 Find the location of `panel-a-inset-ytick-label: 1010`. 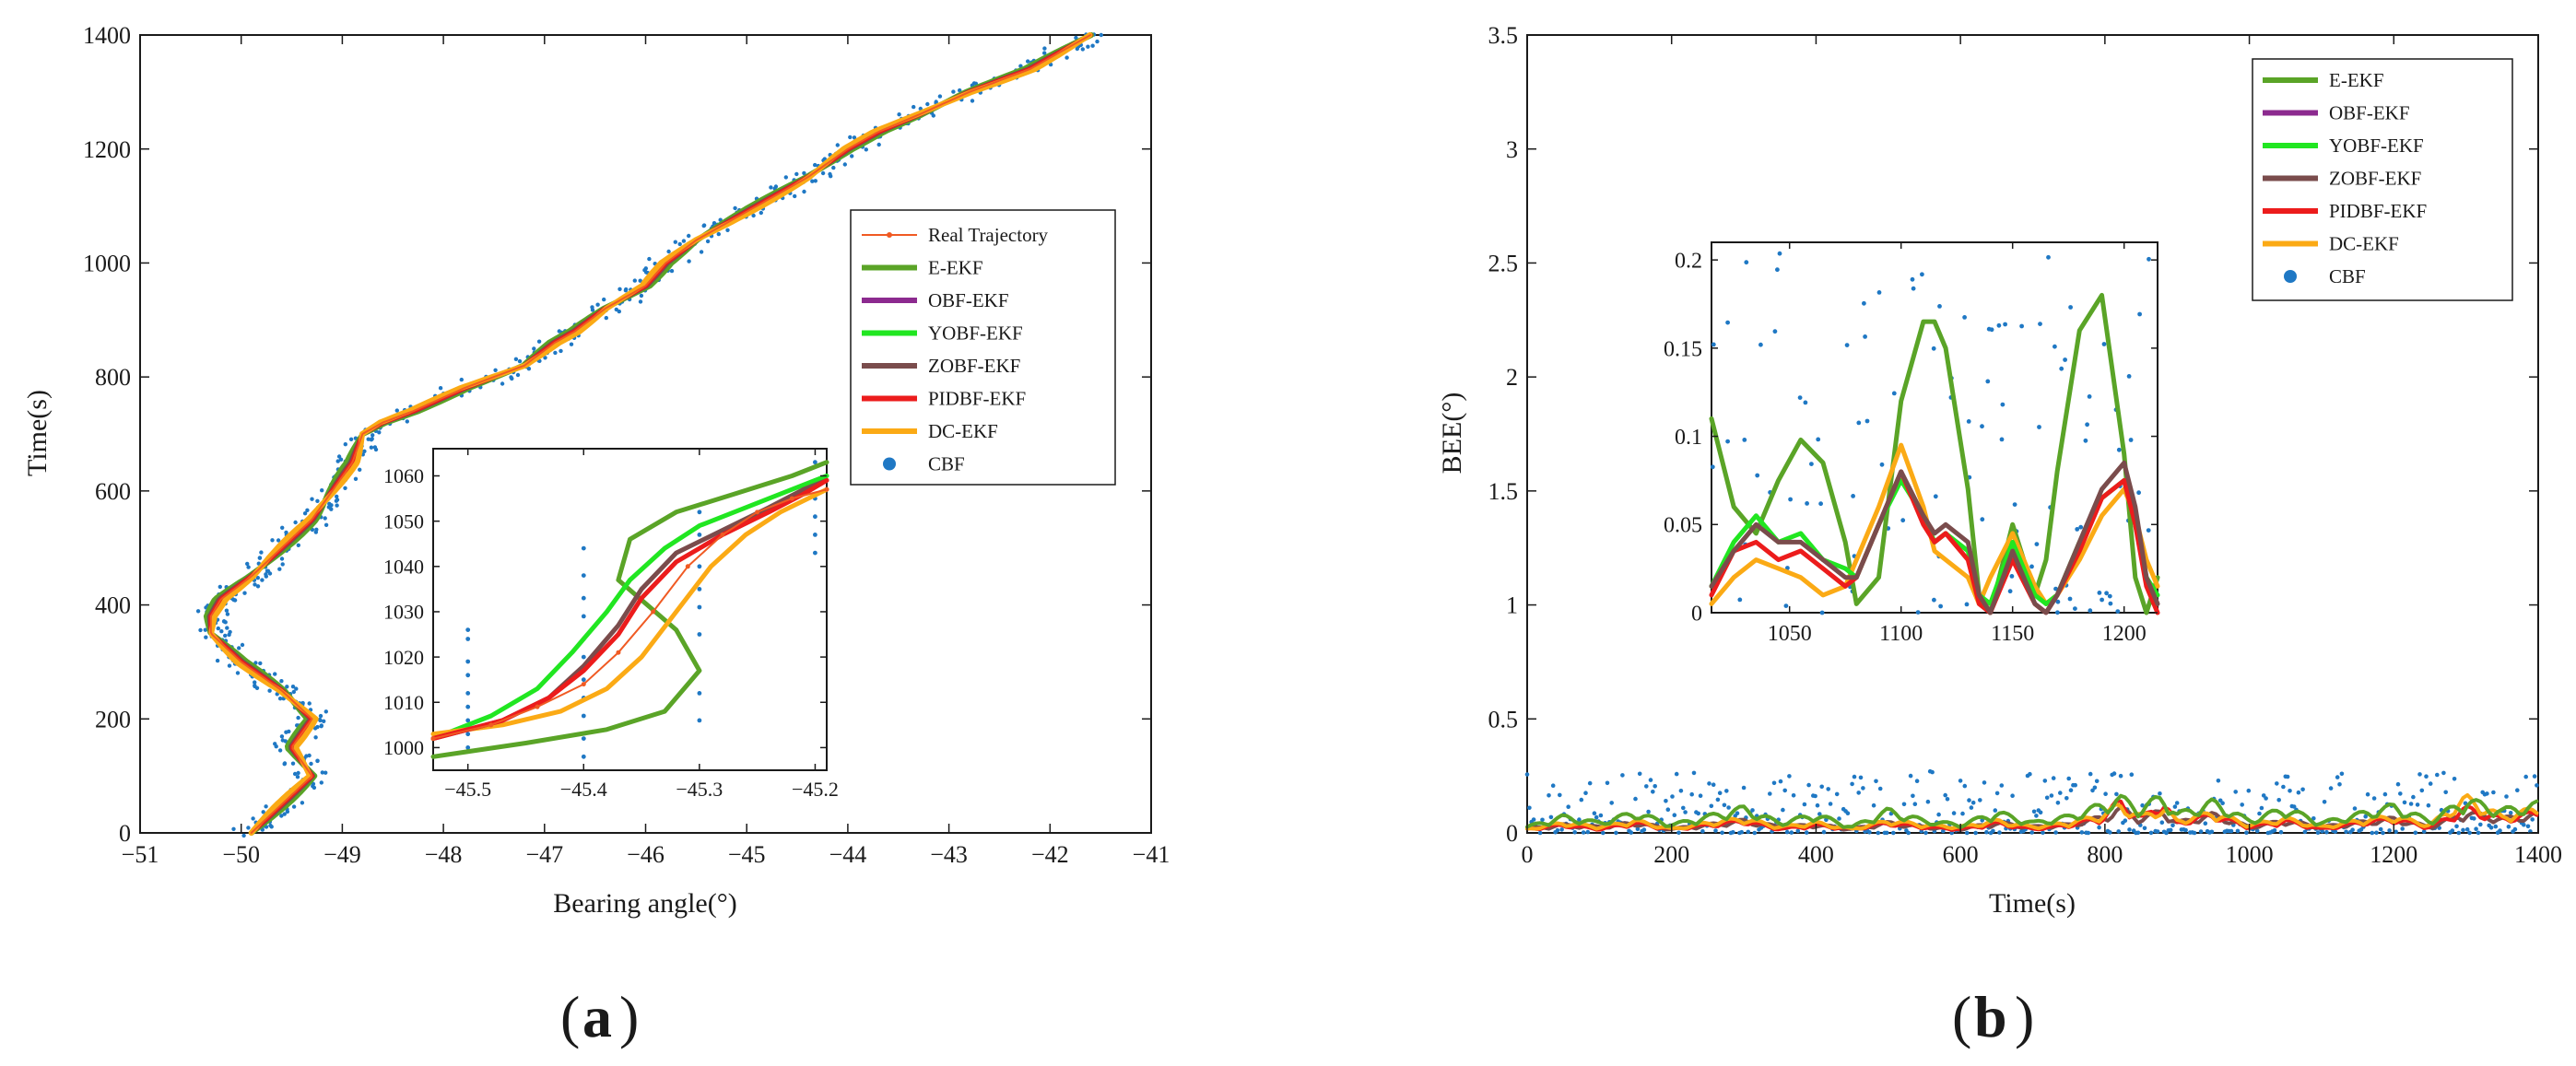

panel-a-inset-ytick-label: 1010 is located at coordinates (403, 702).